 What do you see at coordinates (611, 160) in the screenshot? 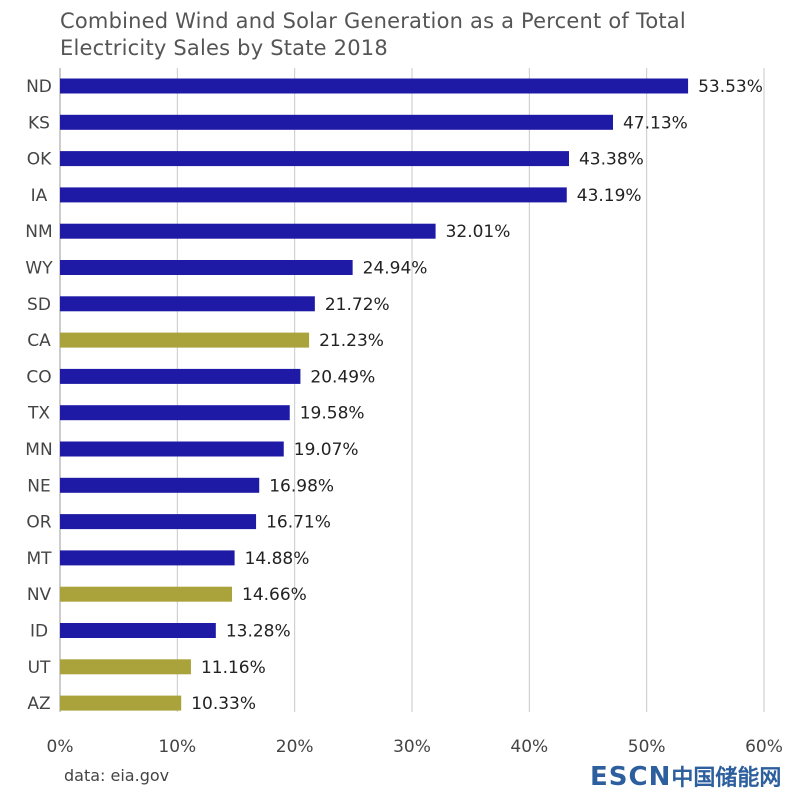
I see `value-label: 43.38%` at bounding box center [611, 160].